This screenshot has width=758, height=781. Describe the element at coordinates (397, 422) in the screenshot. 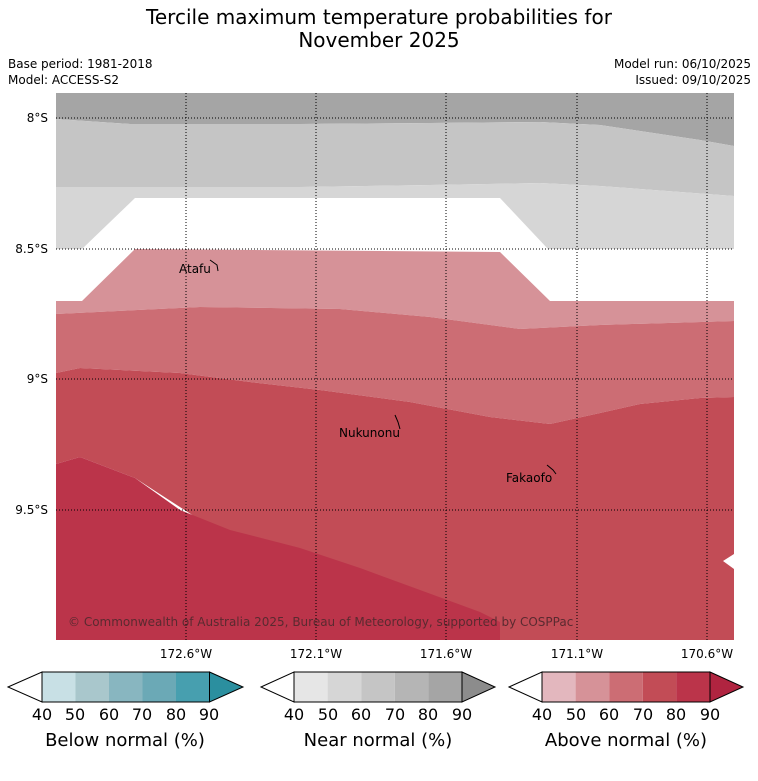

I see `nukunonu-atoll-outline` at that location.